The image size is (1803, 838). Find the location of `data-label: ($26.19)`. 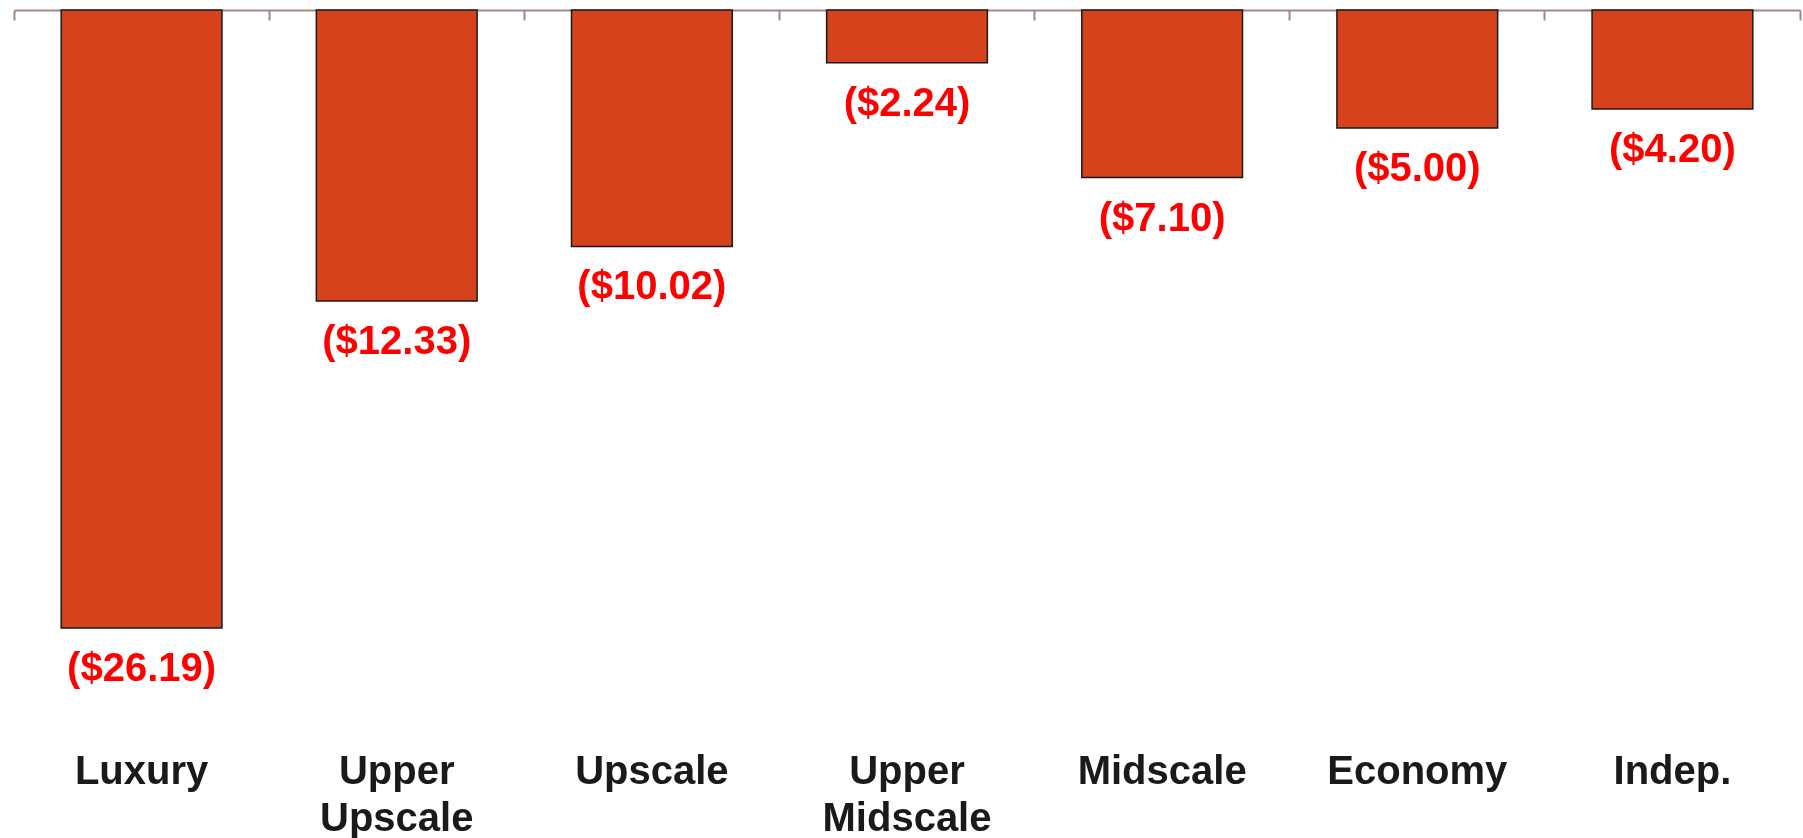

data-label: ($26.19) is located at coordinates (142, 667).